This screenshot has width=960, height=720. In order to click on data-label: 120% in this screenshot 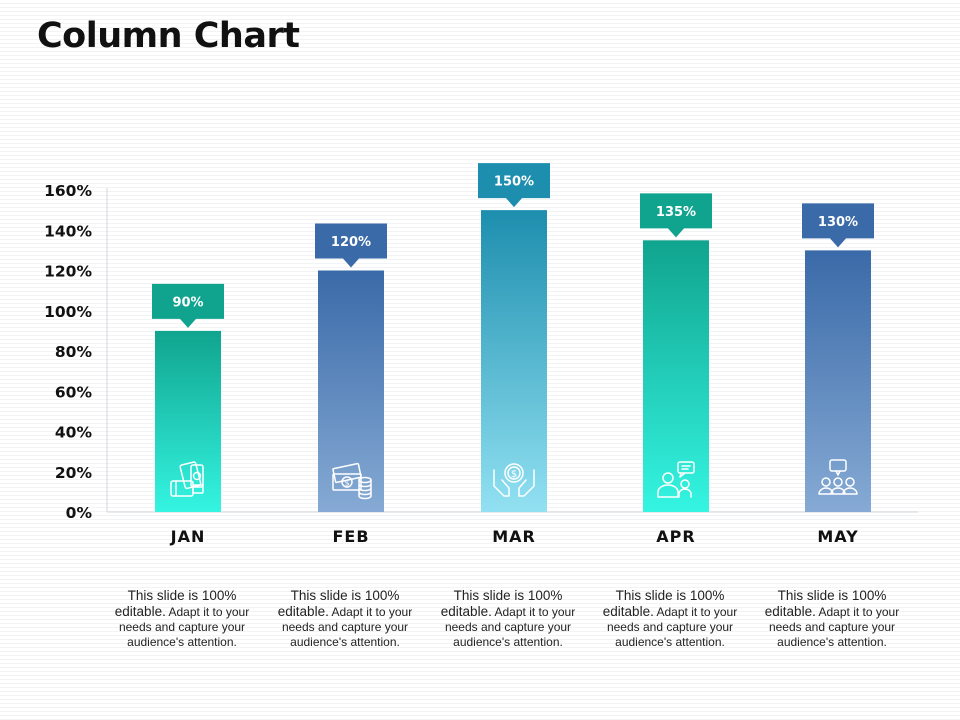, I will do `click(351, 242)`.